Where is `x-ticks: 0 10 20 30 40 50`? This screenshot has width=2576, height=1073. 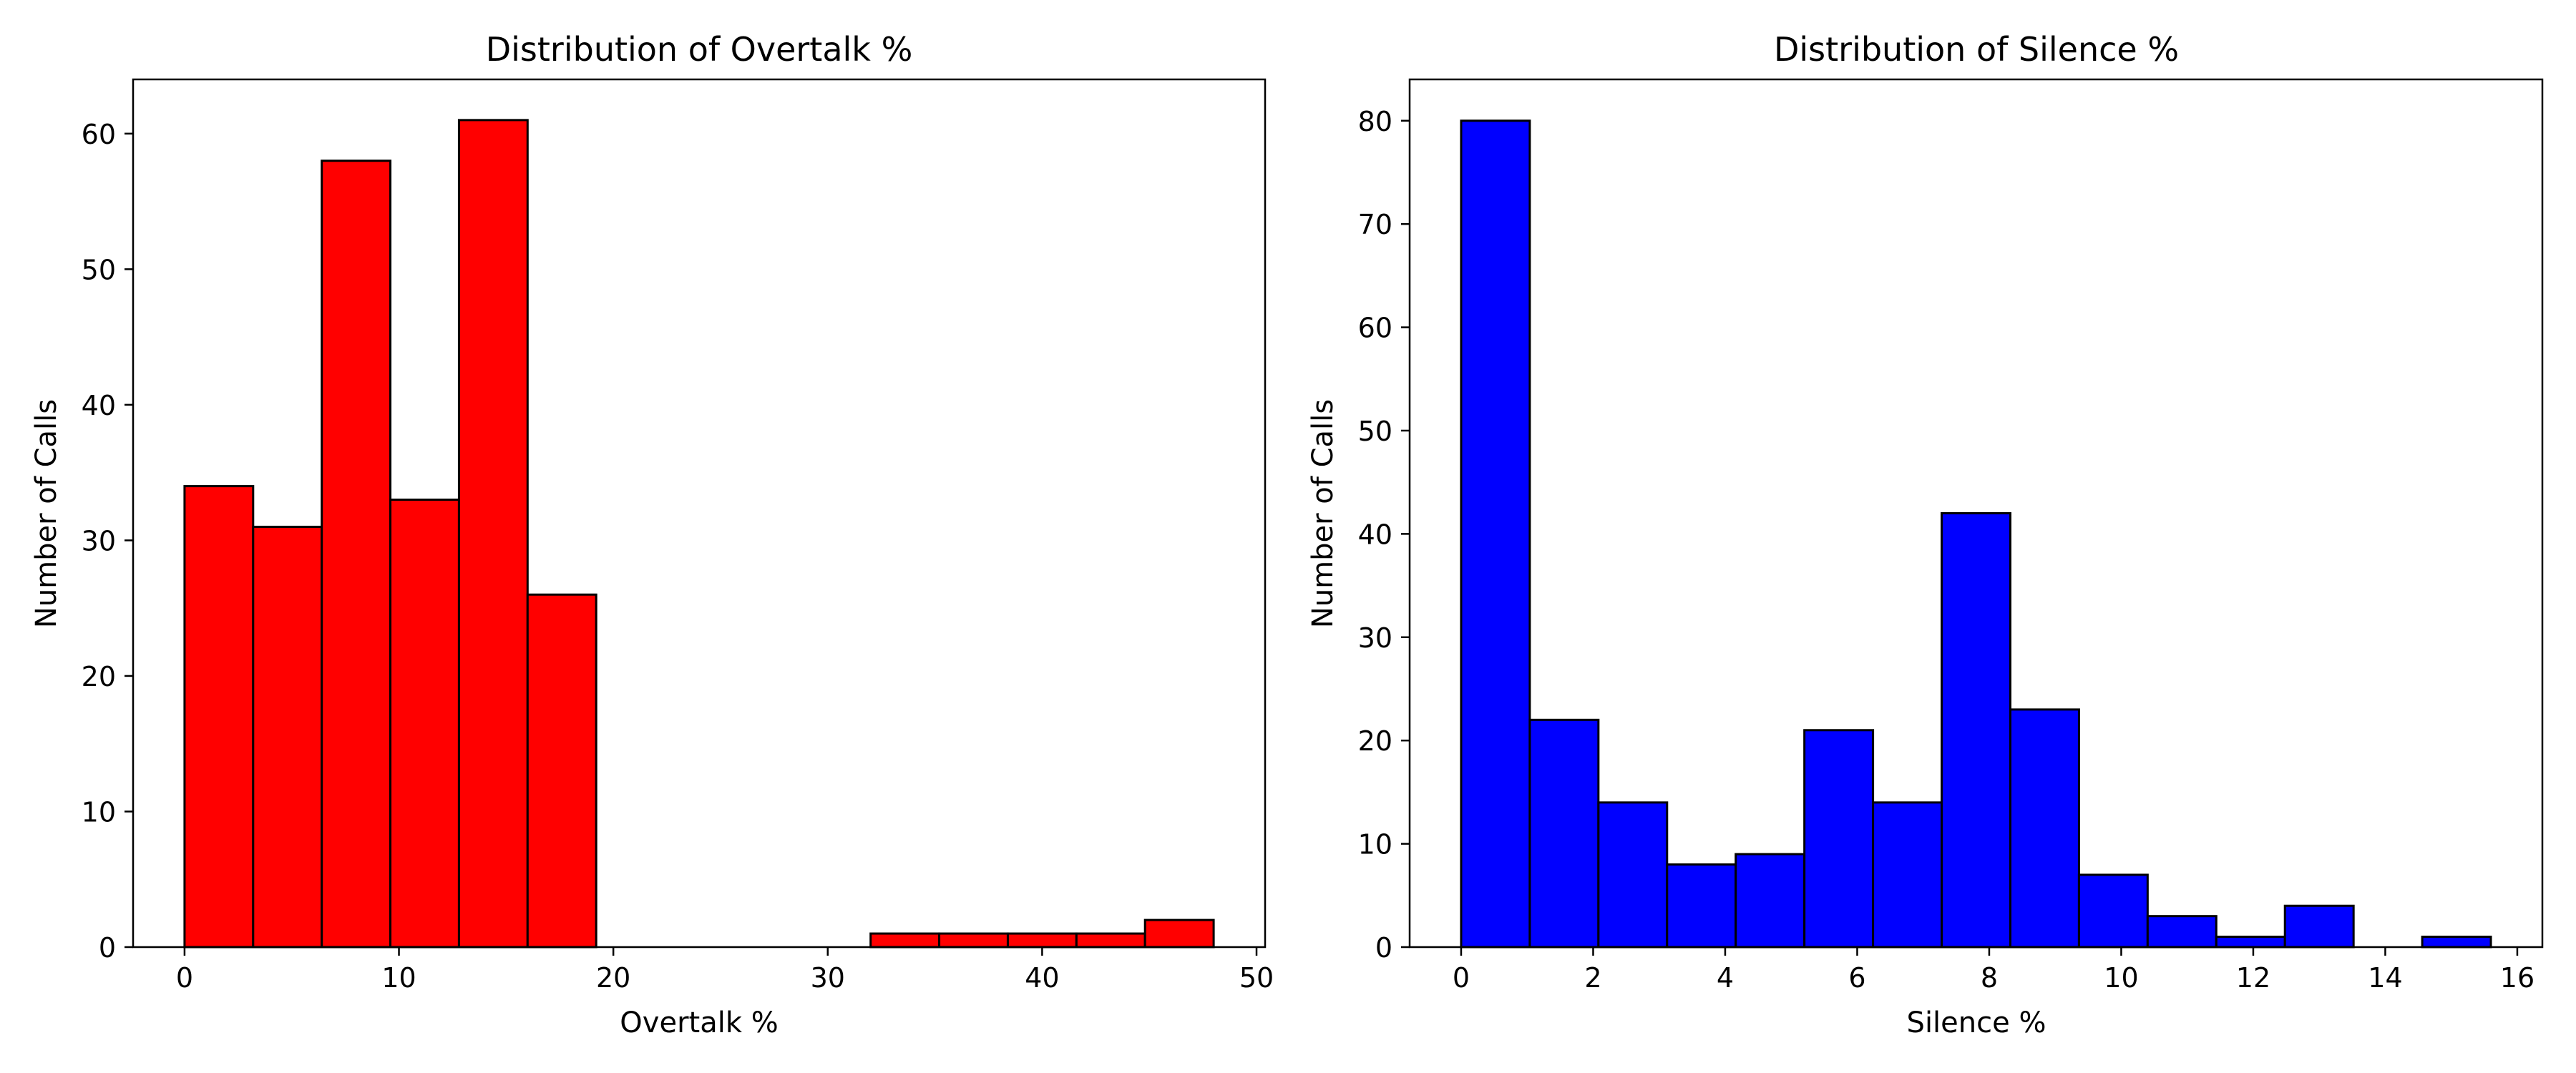
x-ticks: 0 10 20 30 40 50 is located at coordinates (725, 970).